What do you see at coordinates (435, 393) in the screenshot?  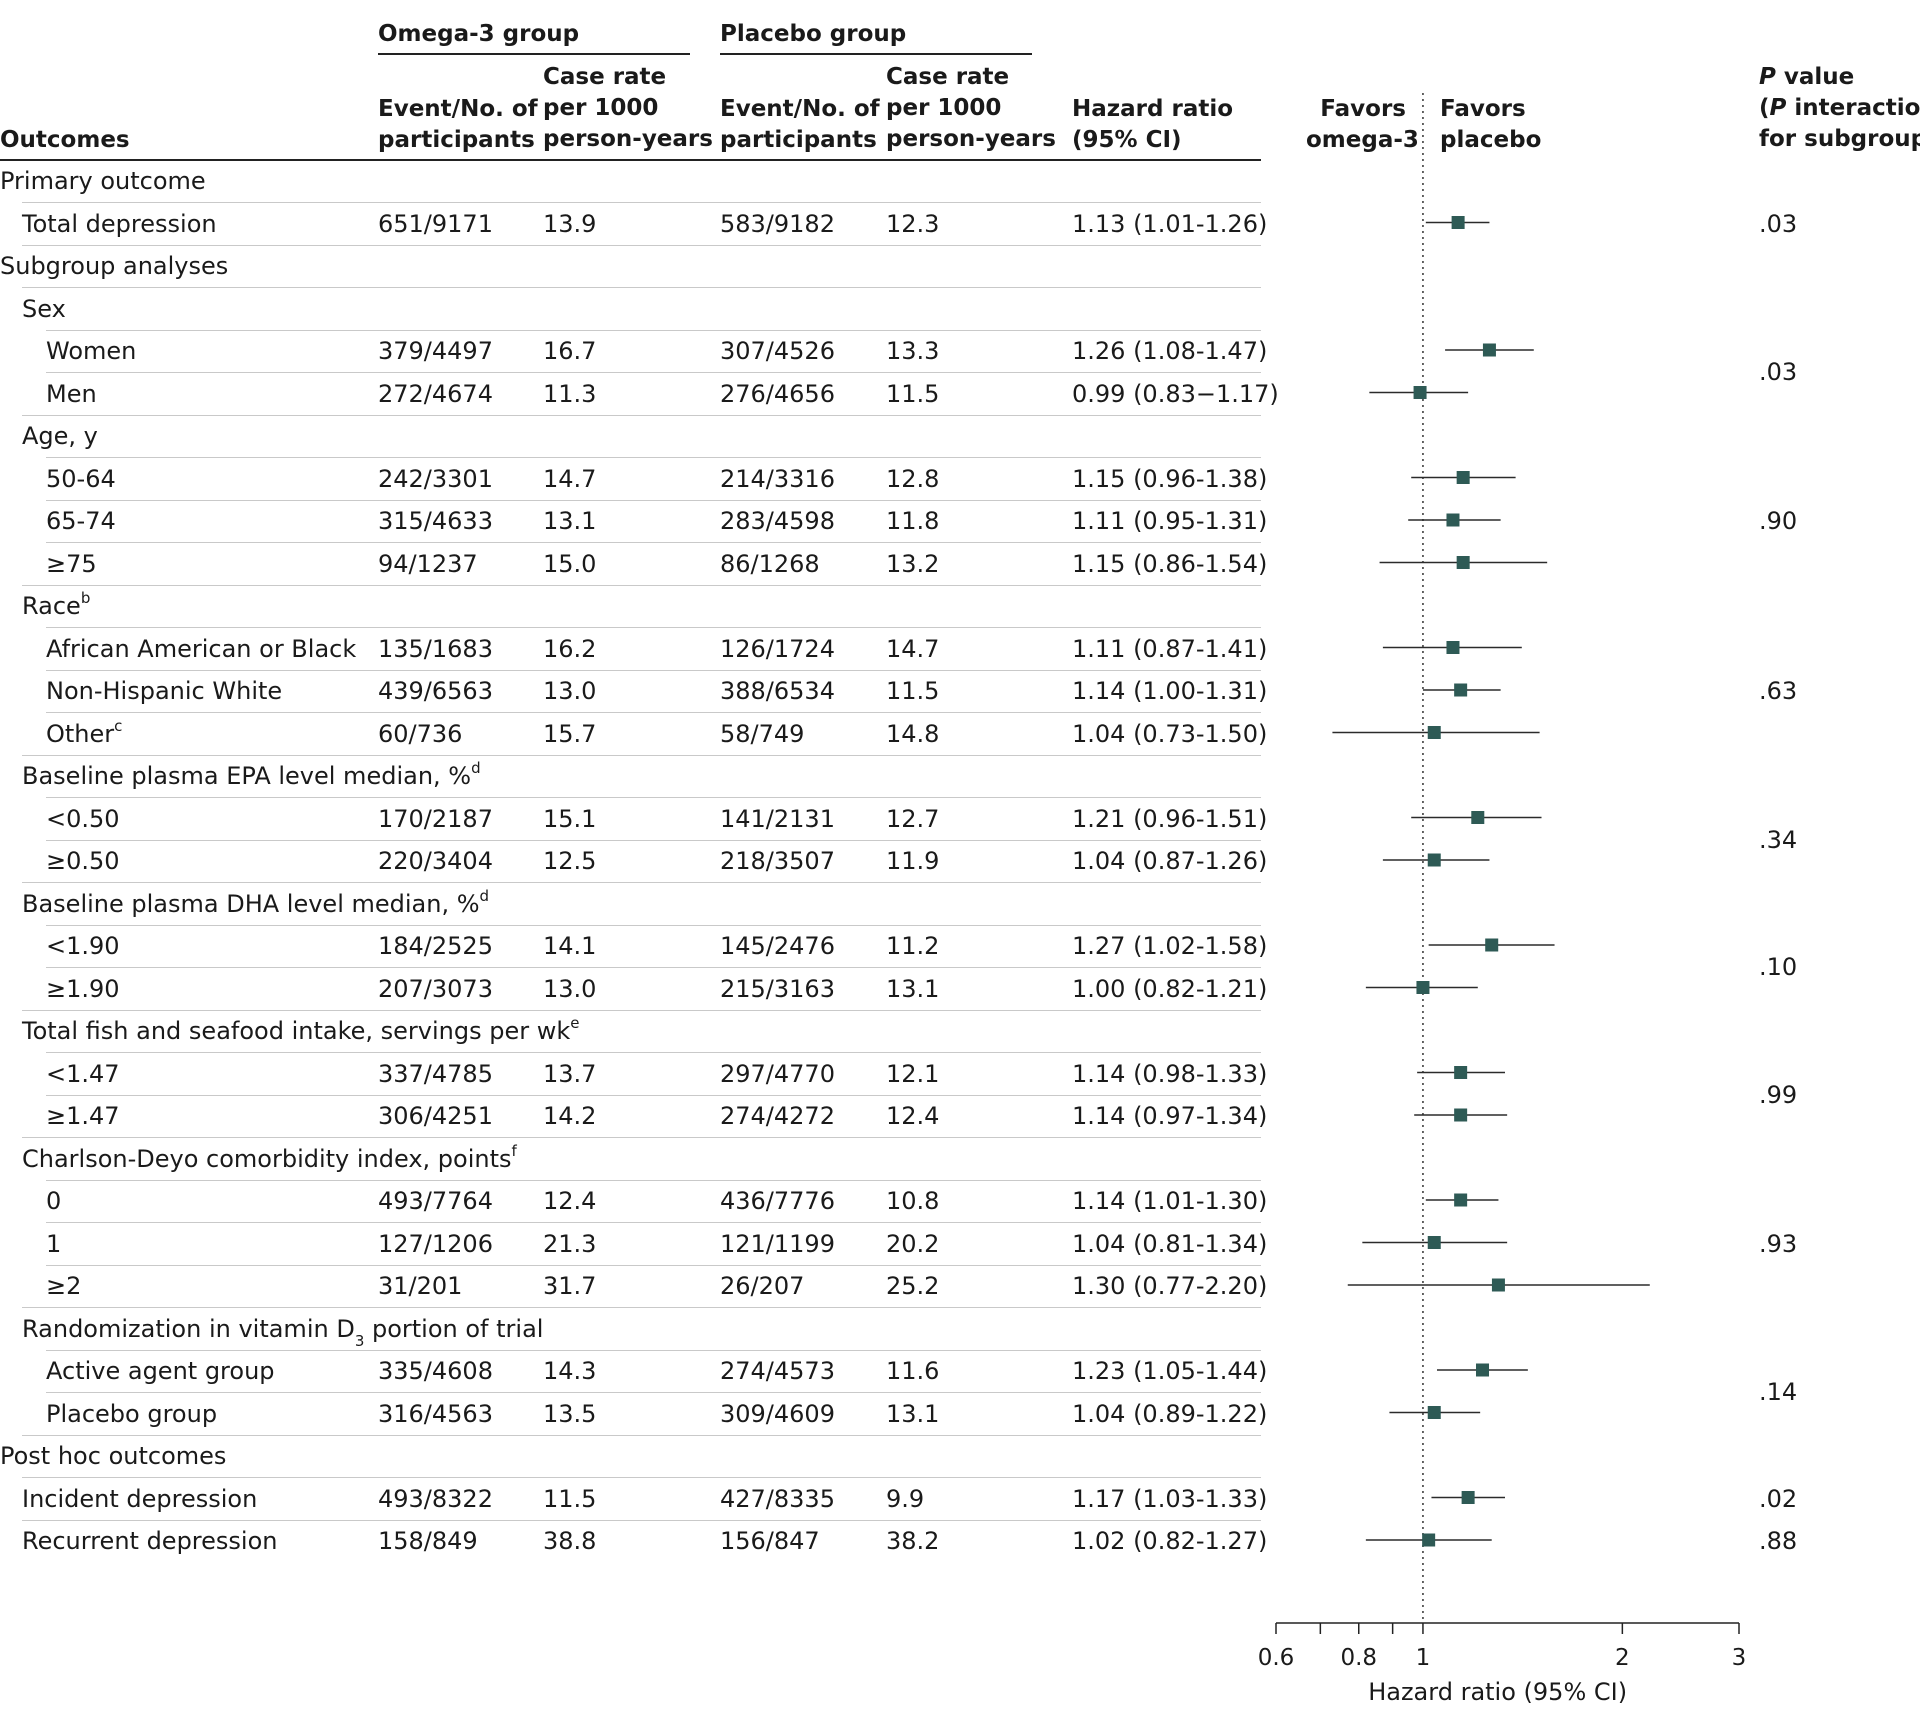 I see `omega-events-cell: 272/4674` at bounding box center [435, 393].